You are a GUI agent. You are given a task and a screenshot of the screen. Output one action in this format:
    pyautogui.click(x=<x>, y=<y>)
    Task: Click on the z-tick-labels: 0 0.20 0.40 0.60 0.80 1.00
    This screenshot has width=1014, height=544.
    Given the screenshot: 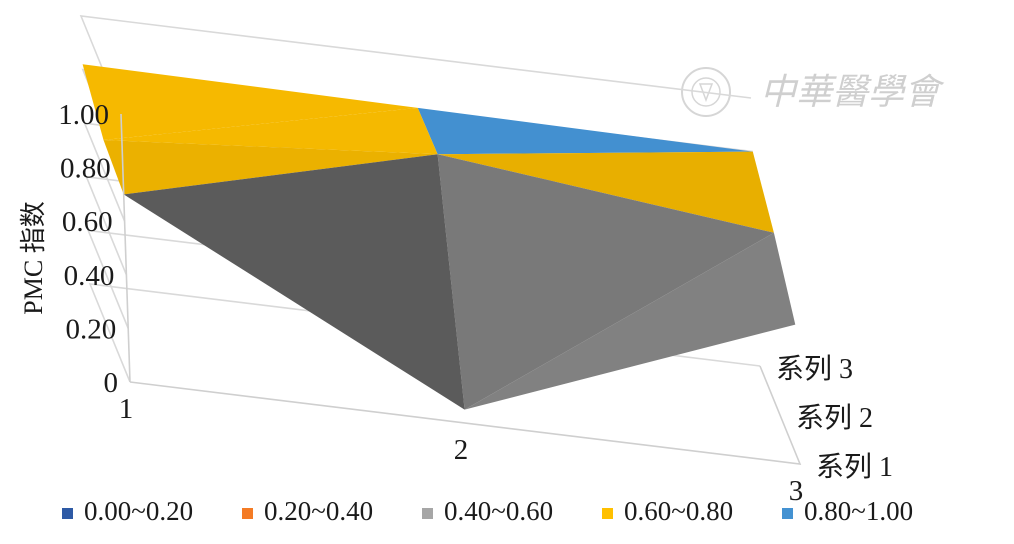 What is the action you would take?
    pyautogui.click(x=88, y=249)
    